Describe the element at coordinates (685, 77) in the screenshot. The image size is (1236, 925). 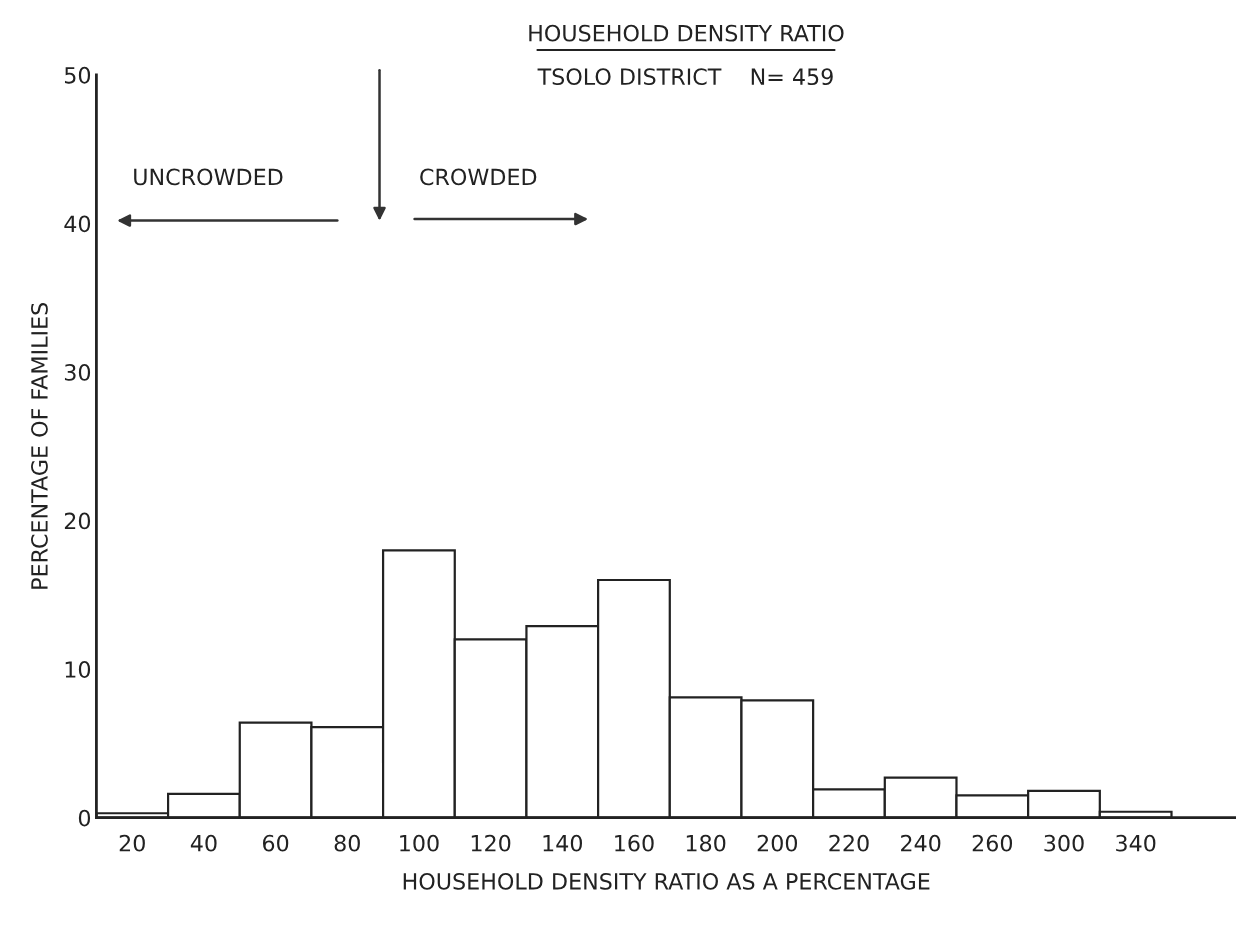
I see `chart-subtitle: TSOLO DISTRICT N= 459` at that location.